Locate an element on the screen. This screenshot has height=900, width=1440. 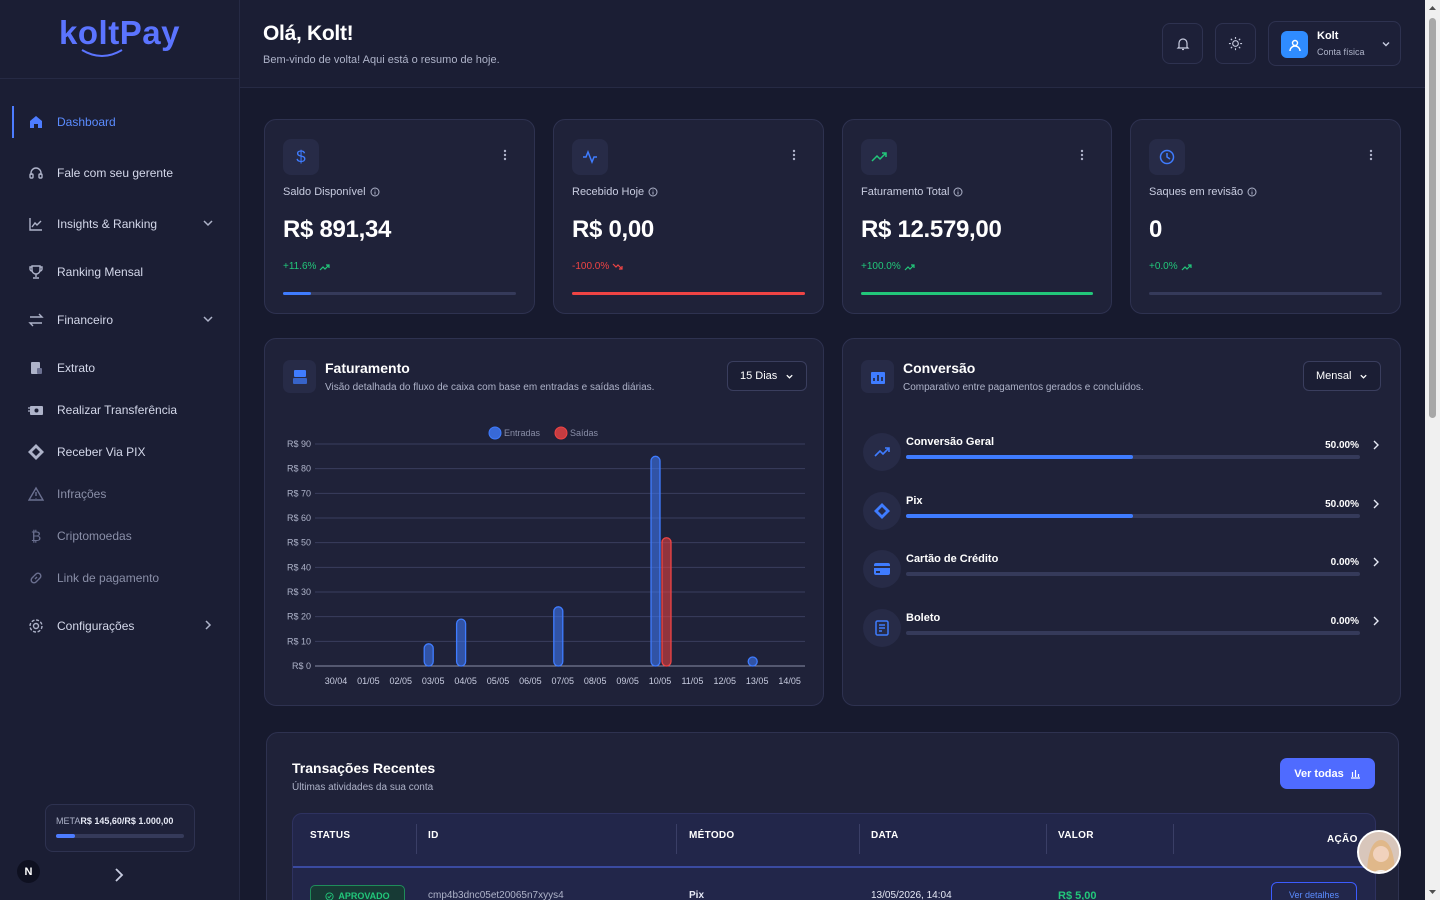
sidebar-item-infracoes: Infrações is located at coordinates (120, 494).